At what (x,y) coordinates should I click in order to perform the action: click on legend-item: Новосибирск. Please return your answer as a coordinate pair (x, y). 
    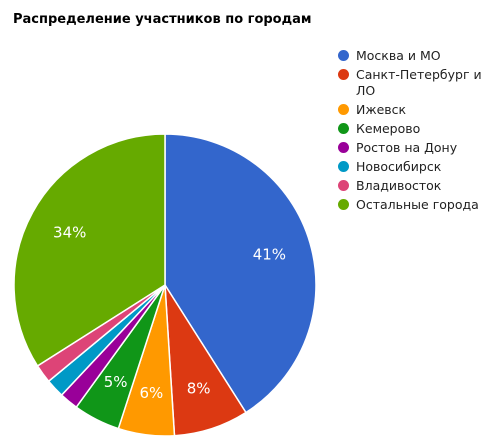
    Looking at the image, I should click on (418, 167).